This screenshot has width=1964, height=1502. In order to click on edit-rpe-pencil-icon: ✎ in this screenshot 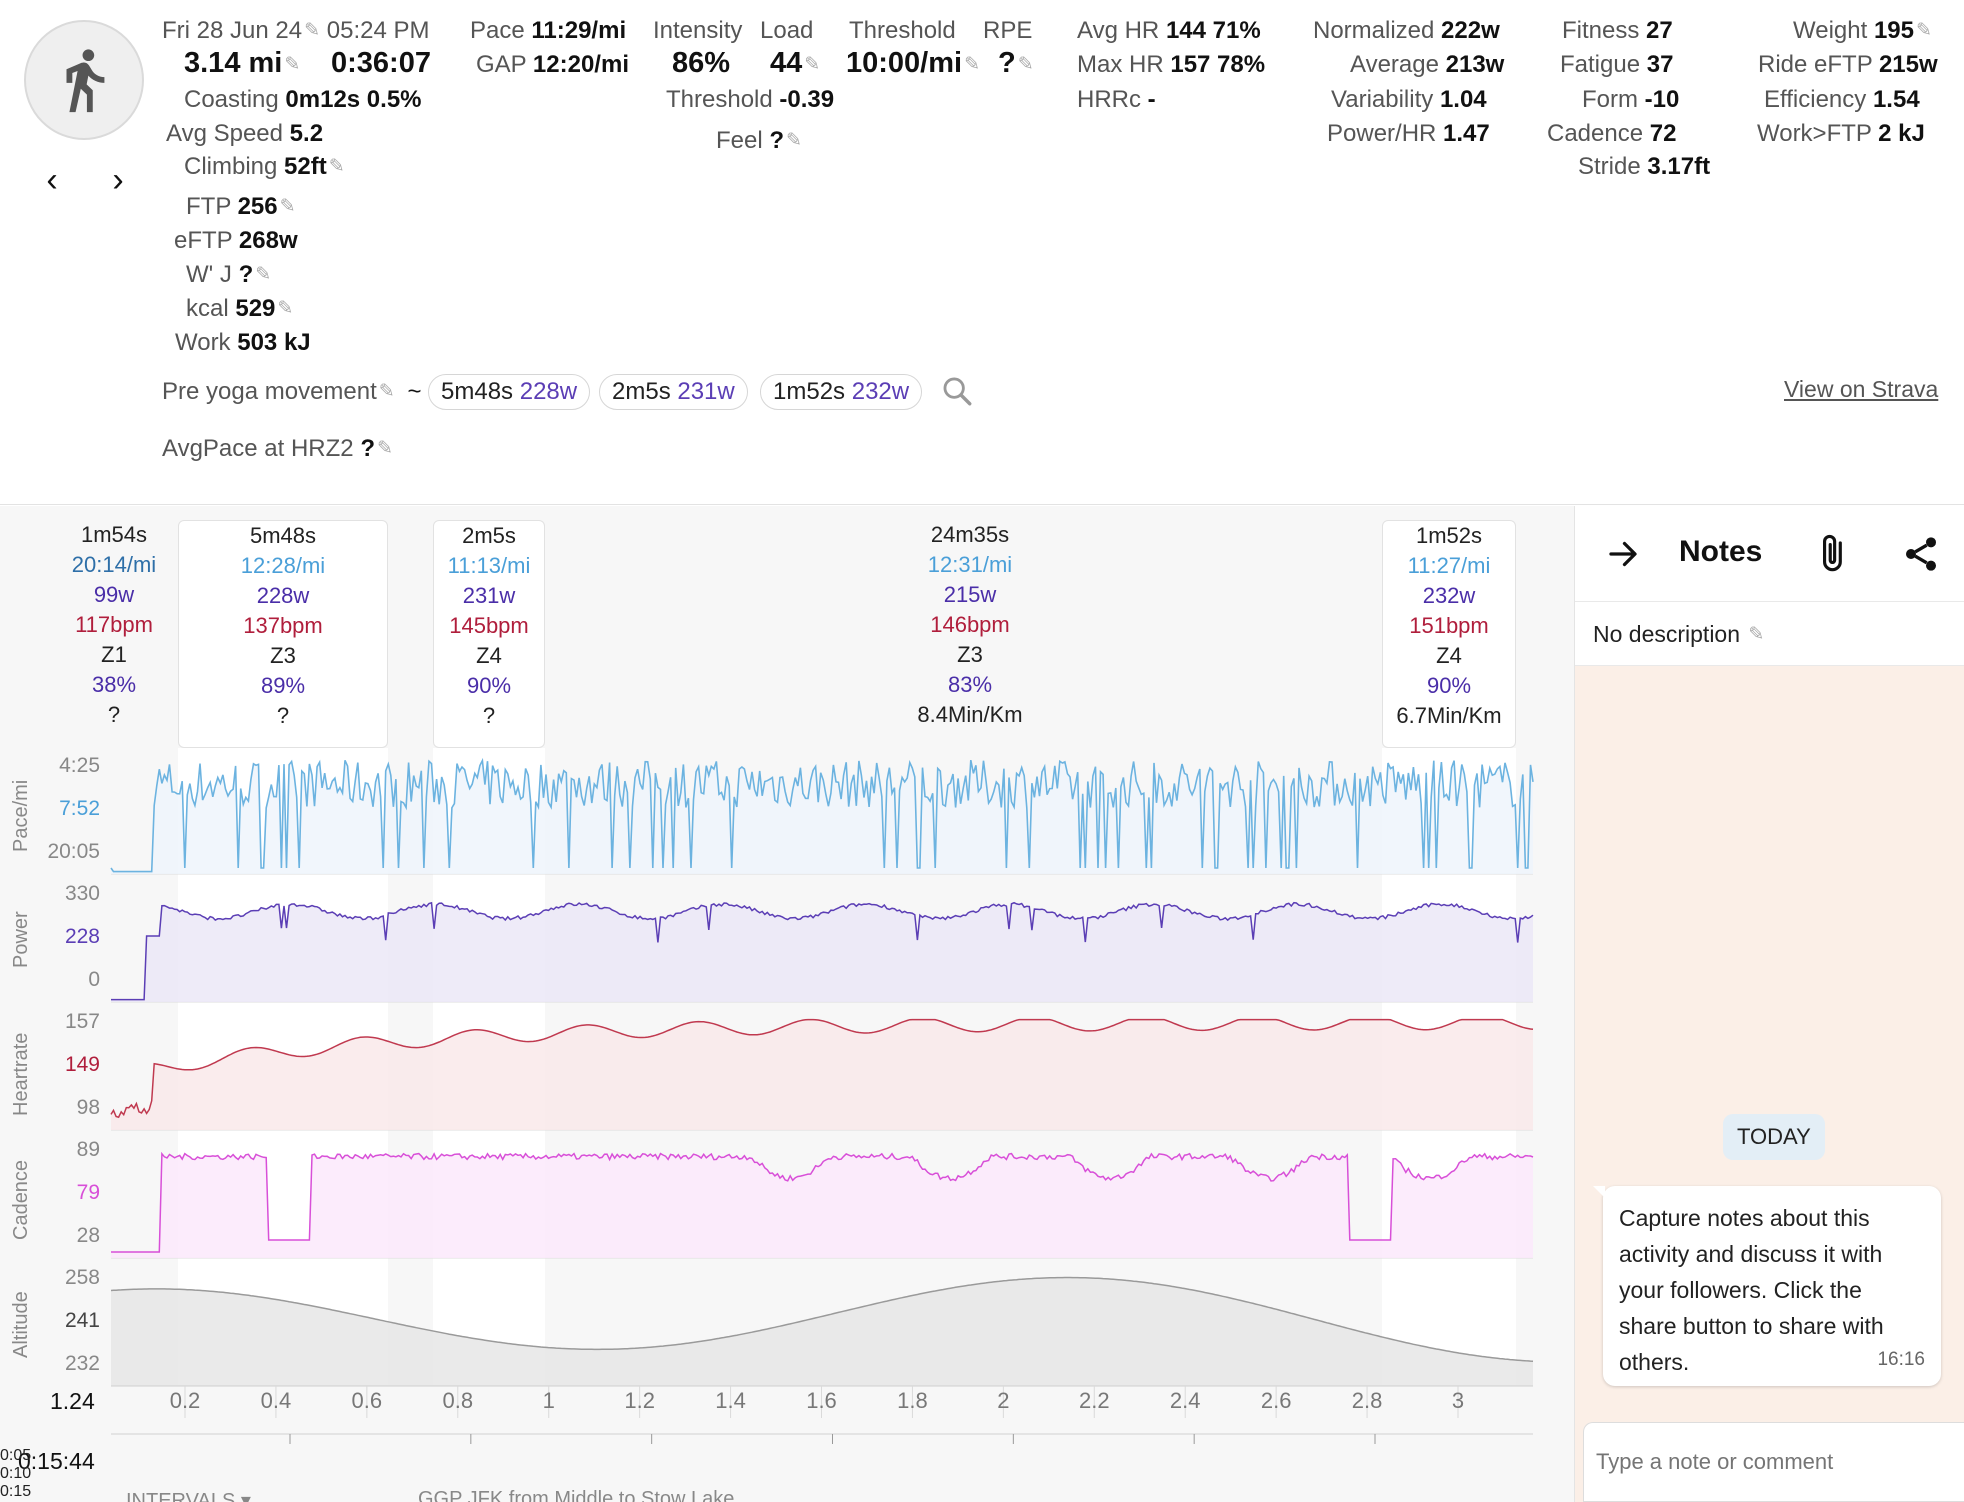, I will do `click(1025, 64)`.